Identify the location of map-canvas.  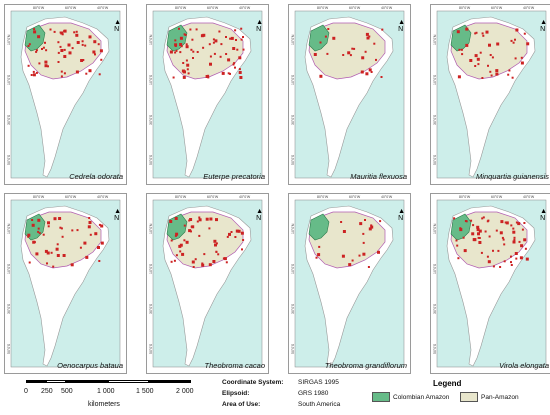
(349, 94).